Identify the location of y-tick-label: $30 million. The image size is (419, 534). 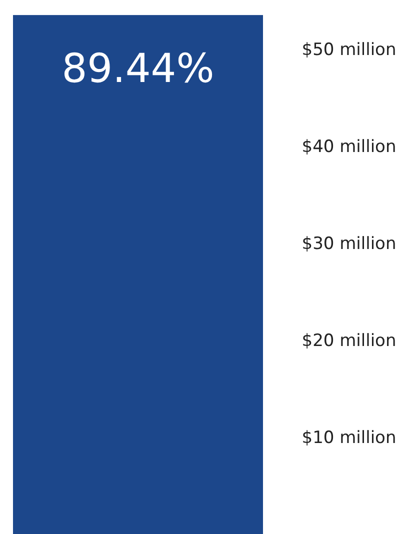
(349, 244).